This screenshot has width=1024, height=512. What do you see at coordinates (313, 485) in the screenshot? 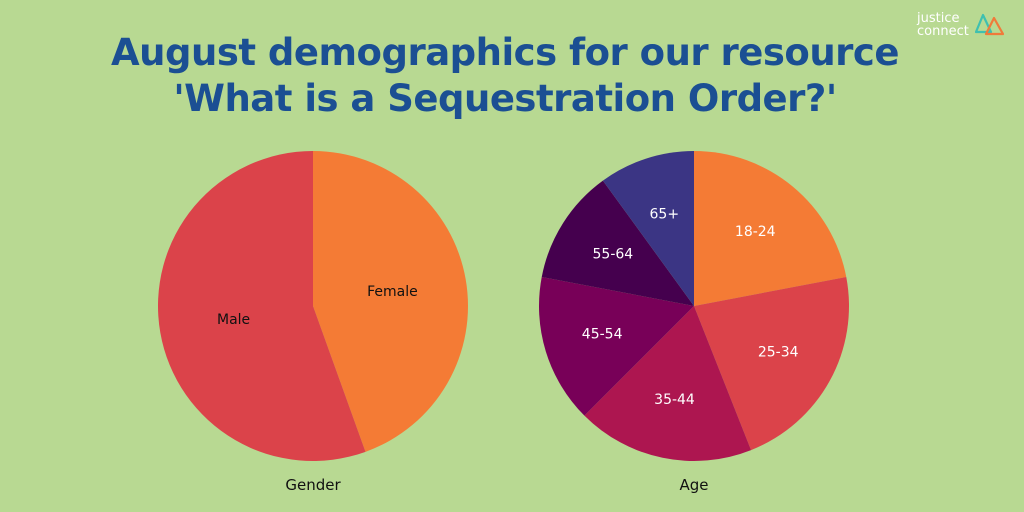
I see `gender-chart-label: Gender` at bounding box center [313, 485].